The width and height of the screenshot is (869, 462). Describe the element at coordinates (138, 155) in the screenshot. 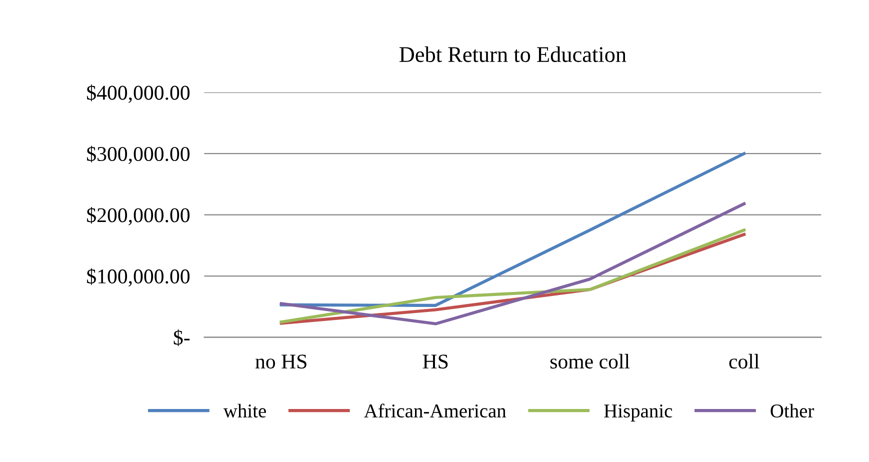

I see `y-tick-label: $300,000.00` at that location.